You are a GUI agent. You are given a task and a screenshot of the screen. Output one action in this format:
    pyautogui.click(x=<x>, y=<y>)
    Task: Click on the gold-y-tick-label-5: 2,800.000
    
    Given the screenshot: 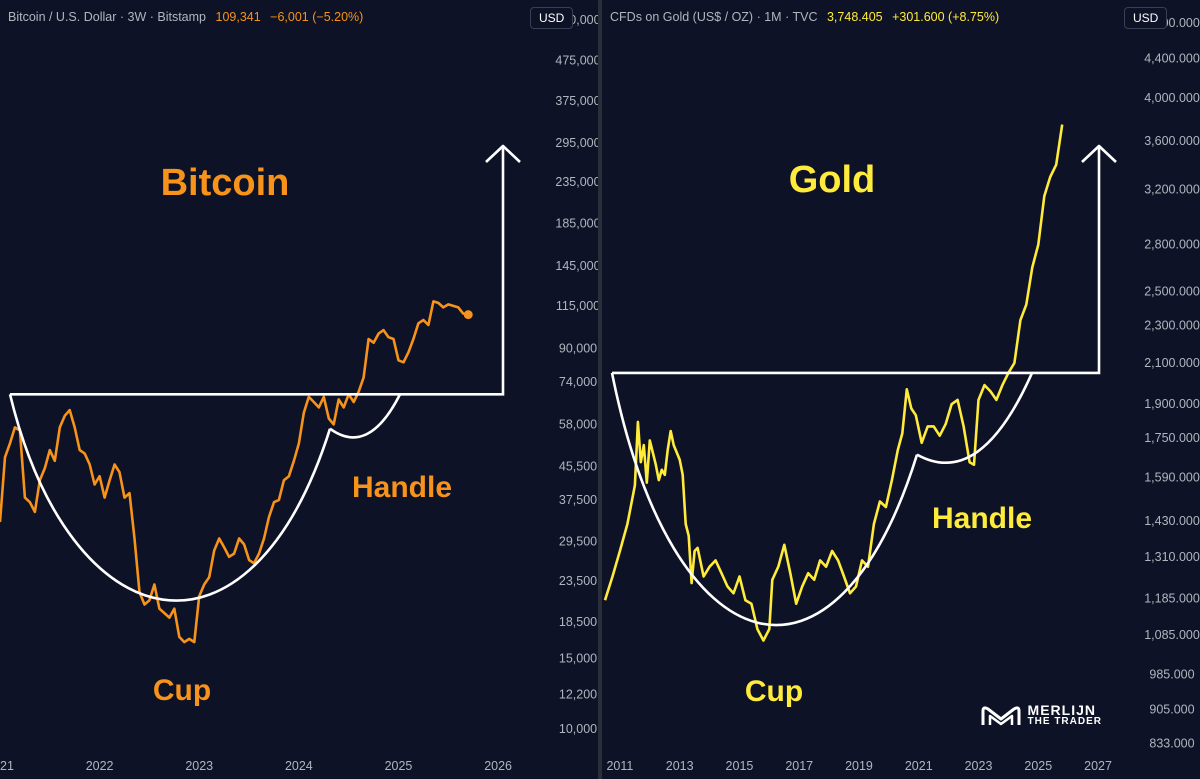 What is the action you would take?
    pyautogui.click(x=1172, y=245)
    